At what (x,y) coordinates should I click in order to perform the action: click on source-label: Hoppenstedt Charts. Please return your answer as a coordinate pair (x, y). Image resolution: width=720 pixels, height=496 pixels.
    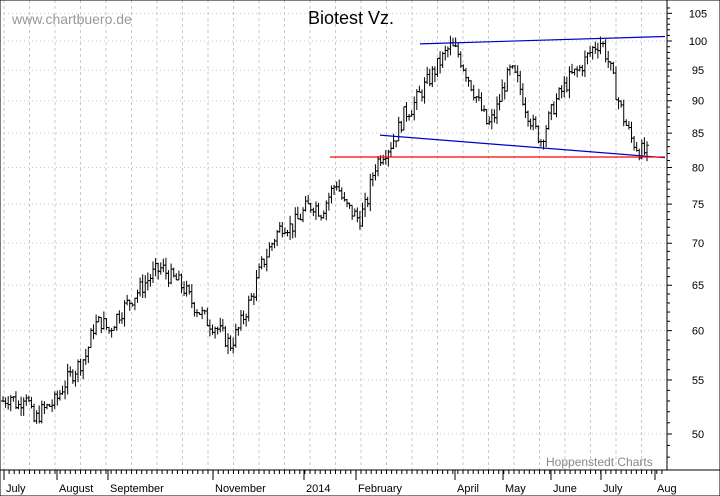
    Looking at the image, I should click on (599, 462).